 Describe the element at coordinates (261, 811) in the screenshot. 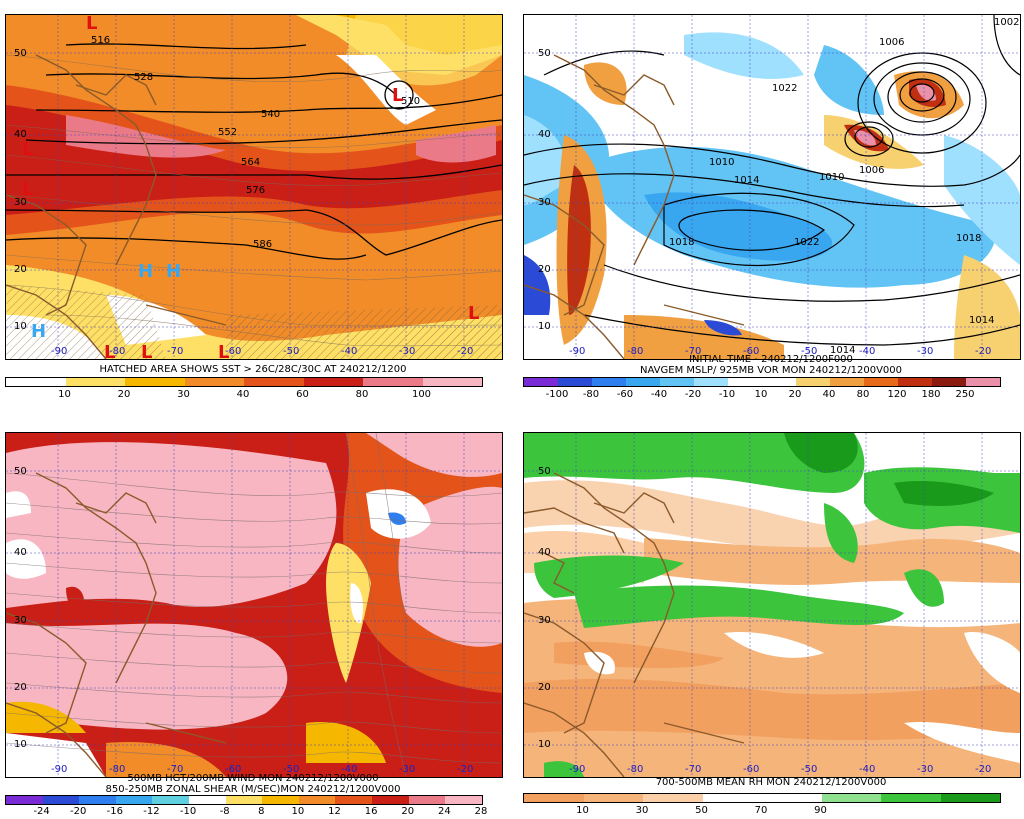

I see `colorbar-label: 8` at that location.